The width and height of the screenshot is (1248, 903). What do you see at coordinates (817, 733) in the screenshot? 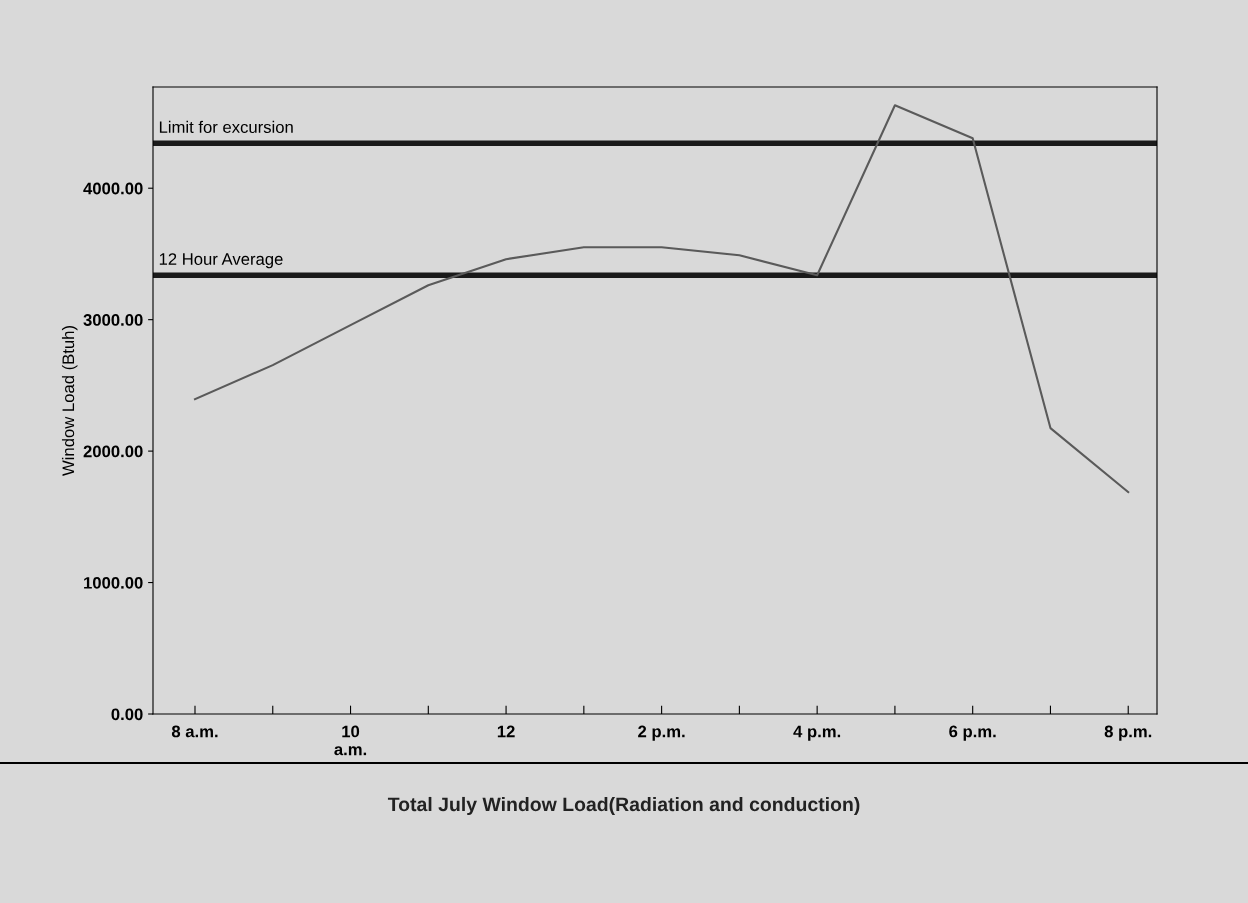
I see `x-tick-label: 4 p.m.` at bounding box center [817, 733].